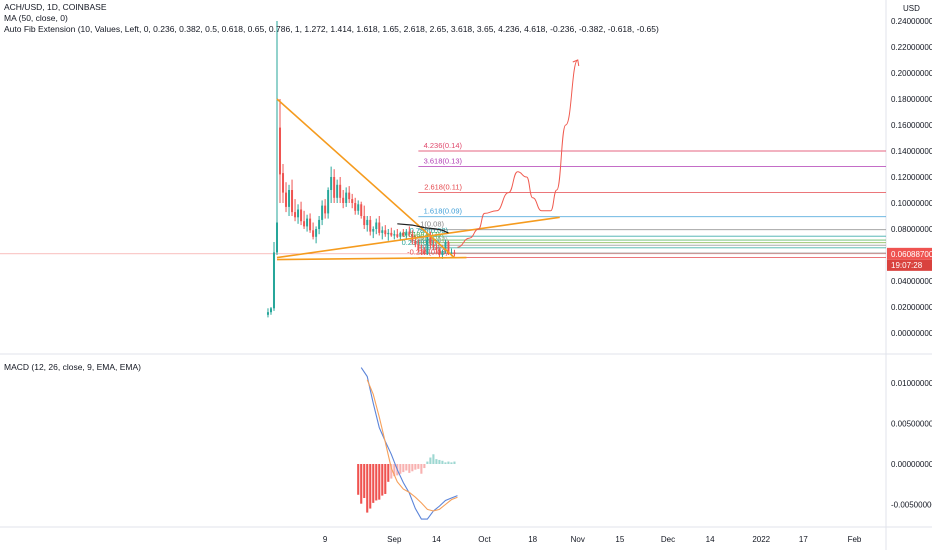 The image size is (932, 550). Describe the element at coordinates (55, 7) in the screenshot. I see `symbol-title: ACH/USD, 1D, COINBASE` at that location.